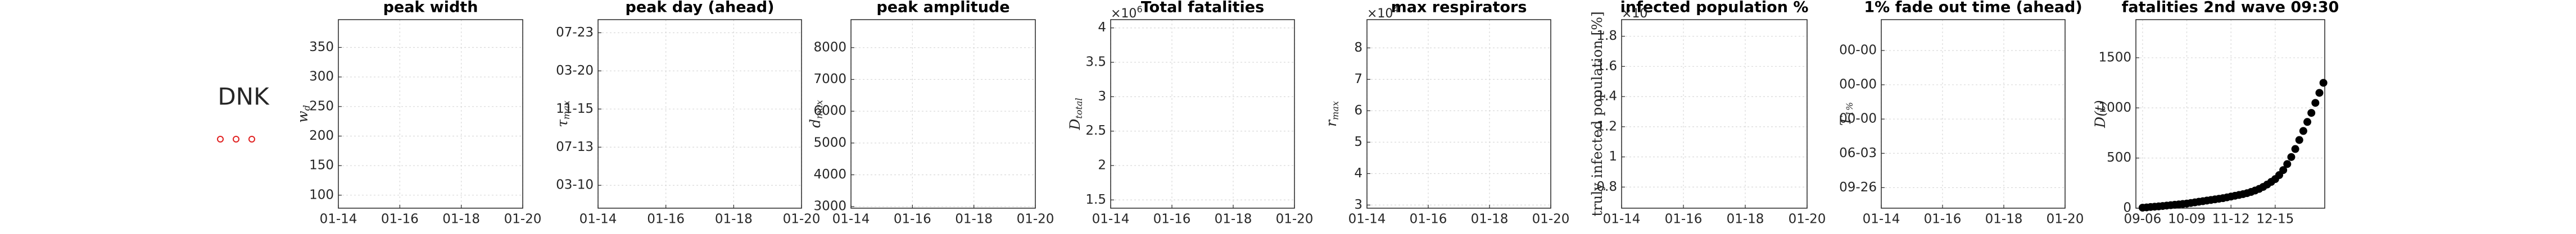 This screenshot has height=234, width=2576. What do you see at coordinates (815, 123) in the screenshot?
I see `y-axis-label-main: d` at bounding box center [815, 123].